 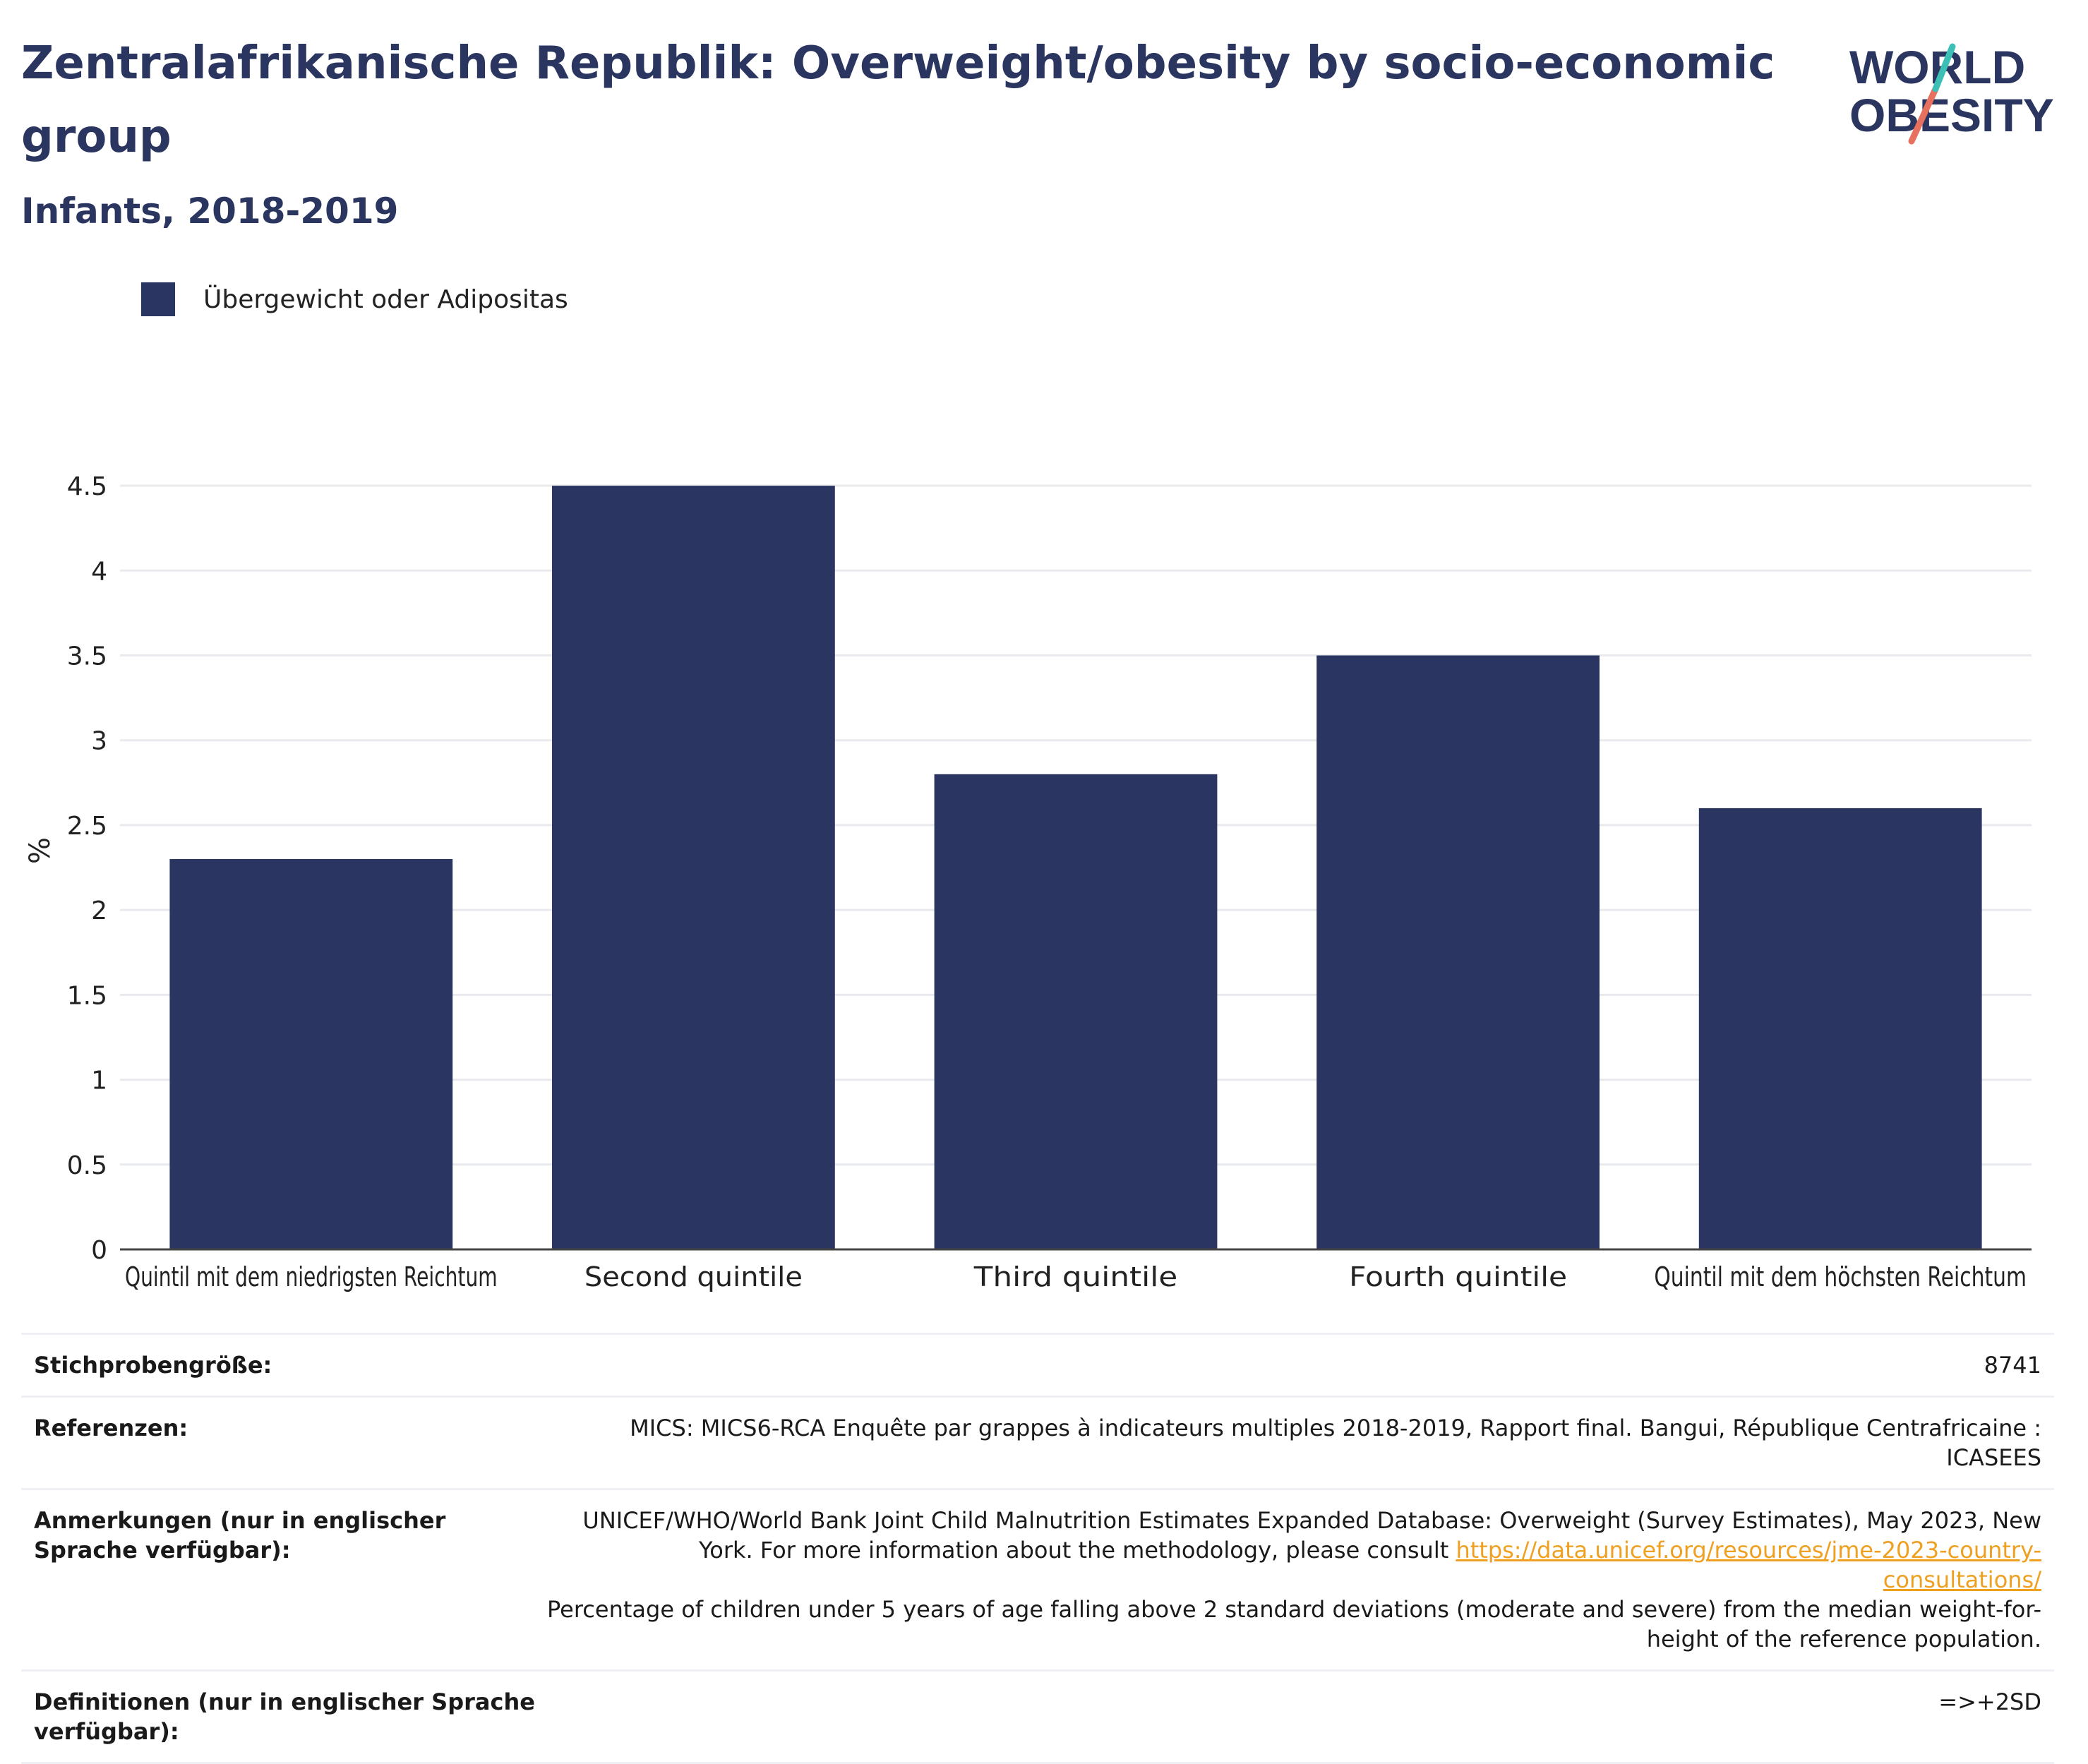 What do you see at coordinates (2013, 1366) in the screenshot?
I see `sample-value: 8741` at bounding box center [2013, 1366].